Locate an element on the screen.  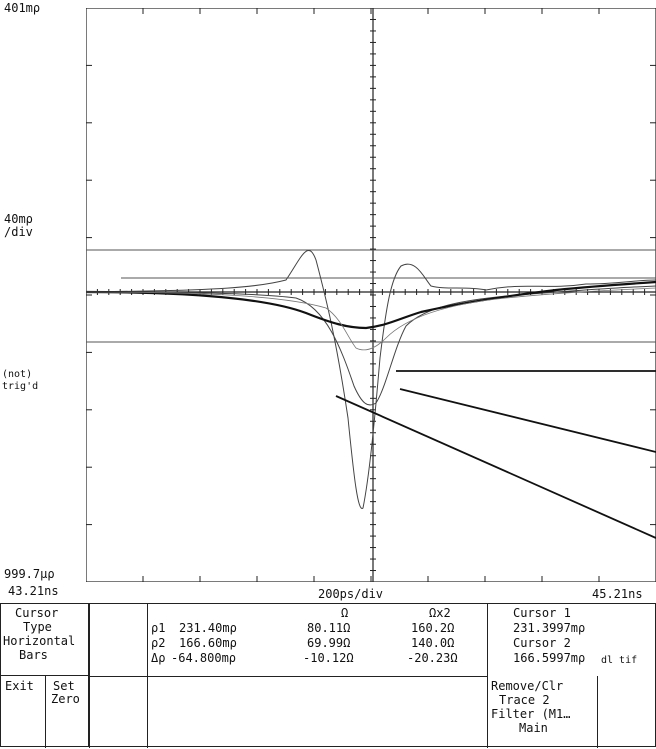
y-scale-label: 40mρ is located at coordinates (18, 219).